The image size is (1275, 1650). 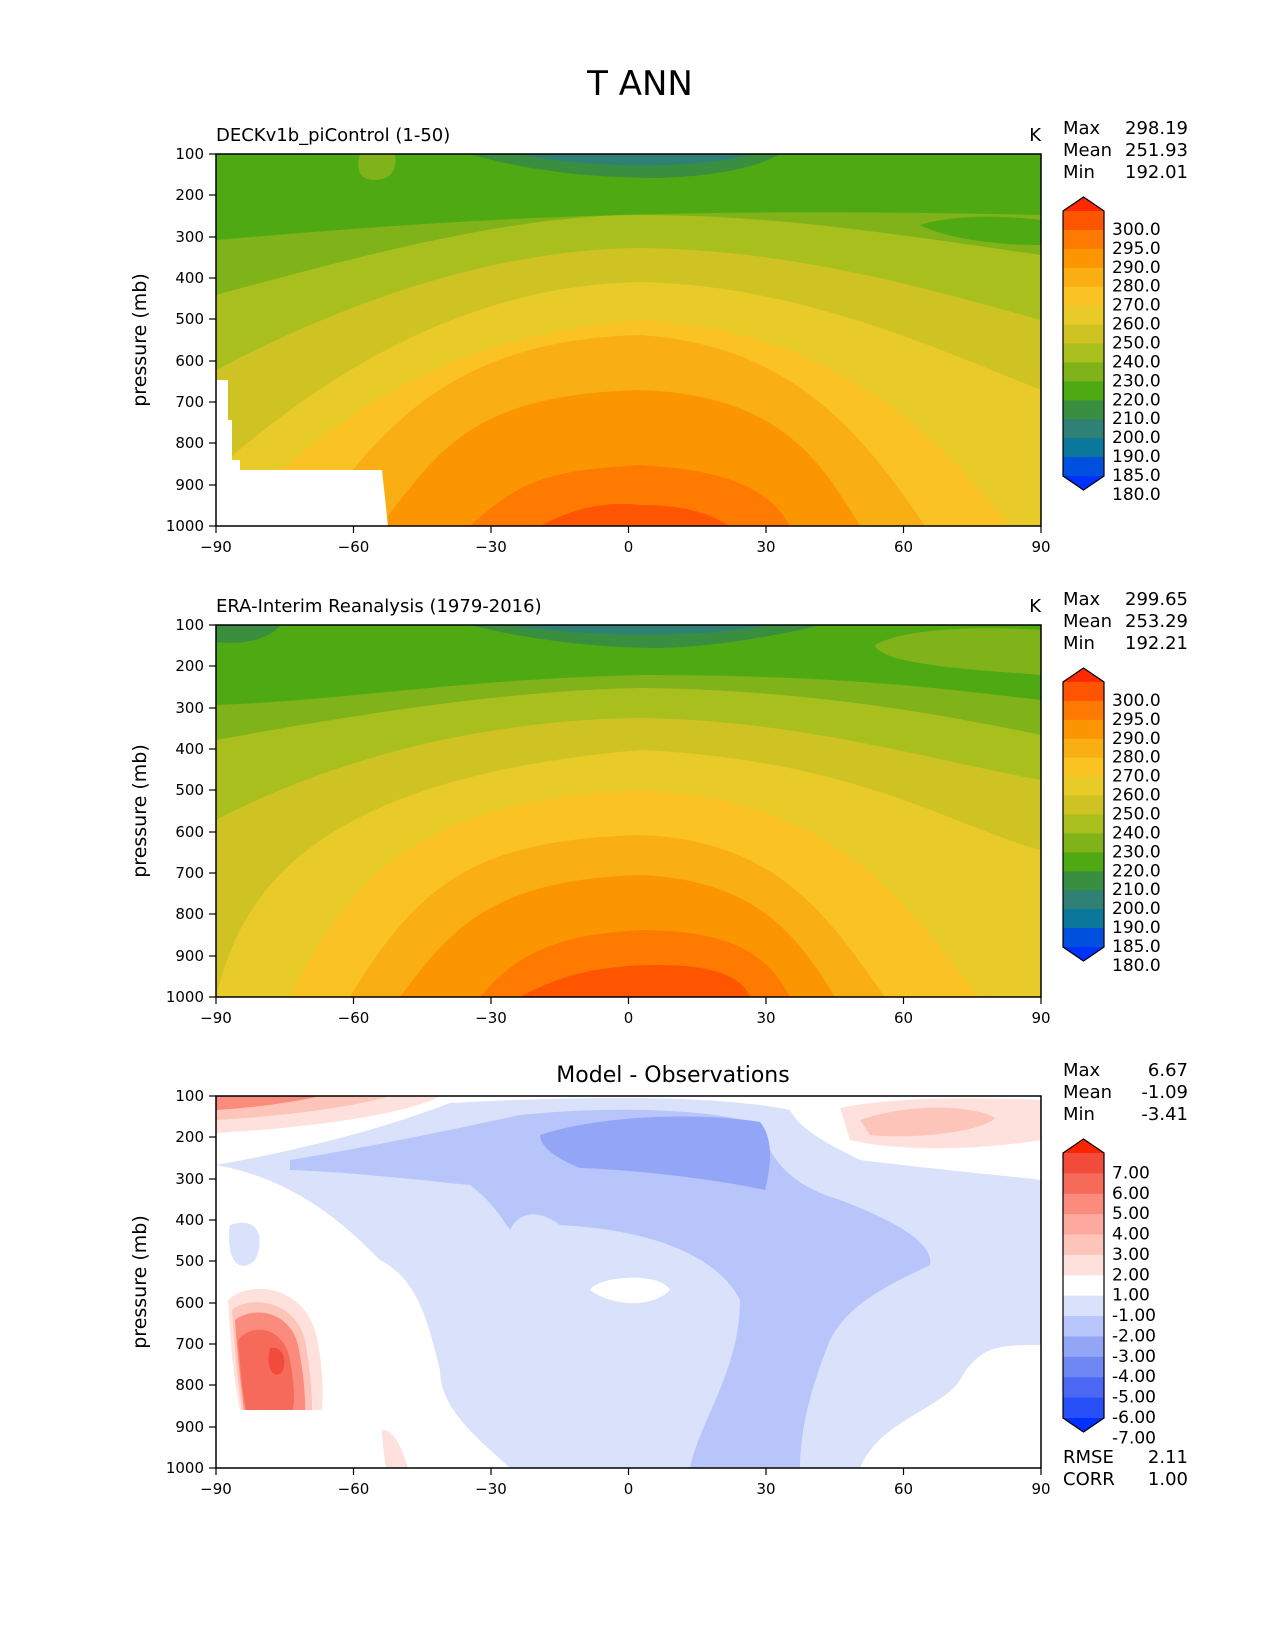 What do you see at coordinates (1125, 1092) in the screenshot?
I see `stats-block: Max 6.67 Mean -1.09 Min -3.41` at bounding box center [1125, 1092].